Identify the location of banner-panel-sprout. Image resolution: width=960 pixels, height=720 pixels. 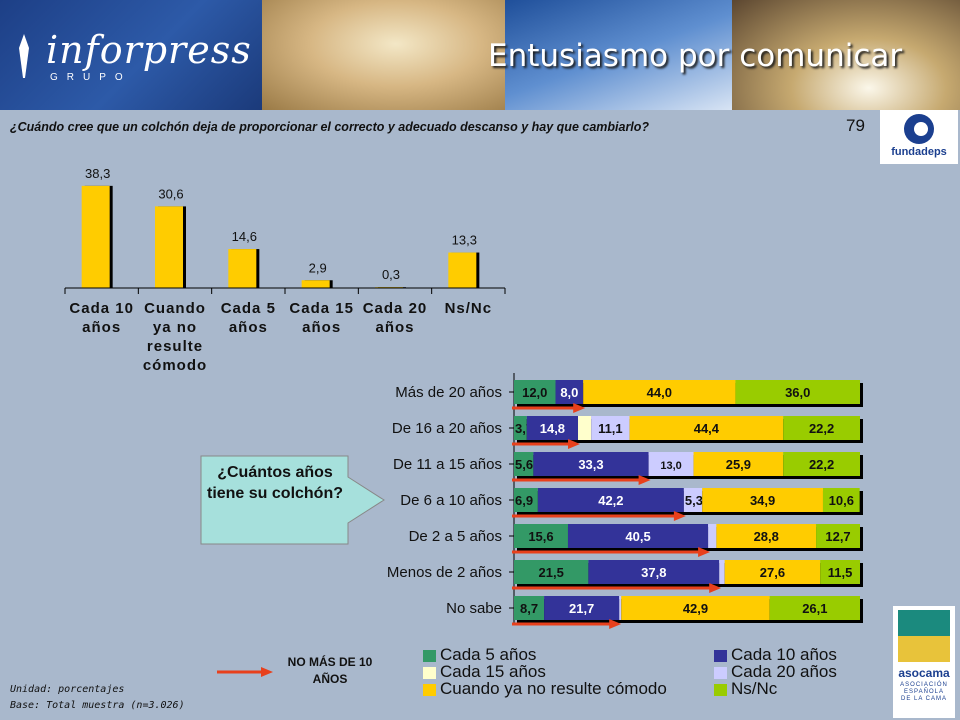
(846, 55).